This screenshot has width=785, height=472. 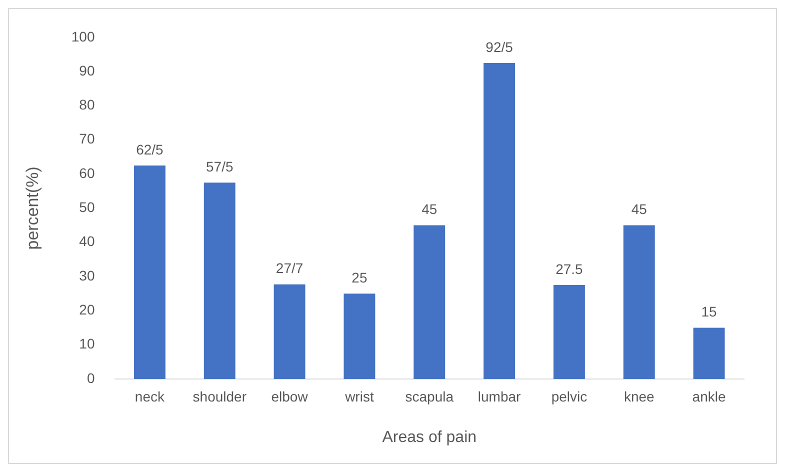 I want to click on data-label: 27.5, so click(x=570, y=268).